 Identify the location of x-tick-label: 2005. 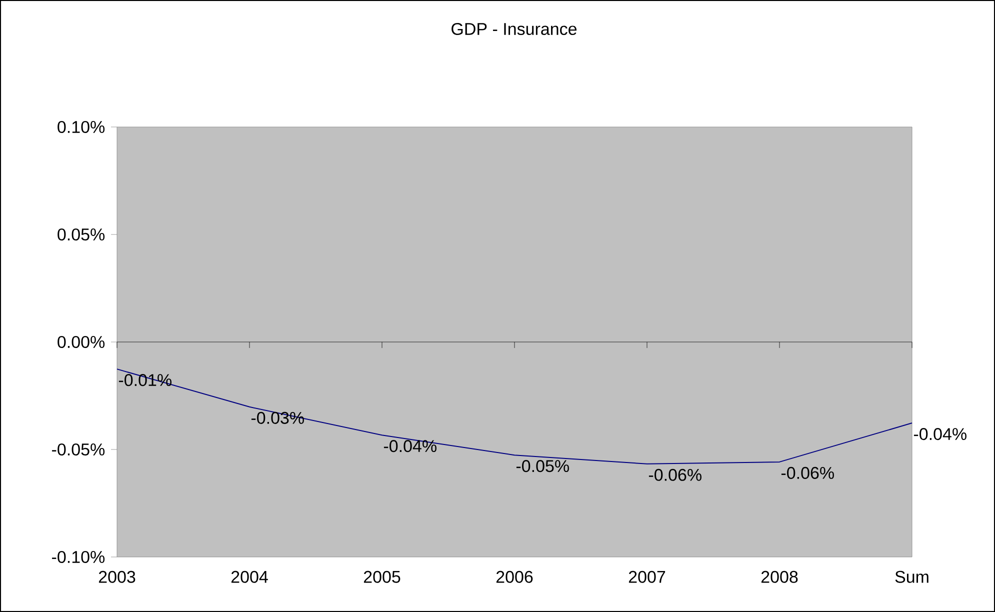
(382, 576).